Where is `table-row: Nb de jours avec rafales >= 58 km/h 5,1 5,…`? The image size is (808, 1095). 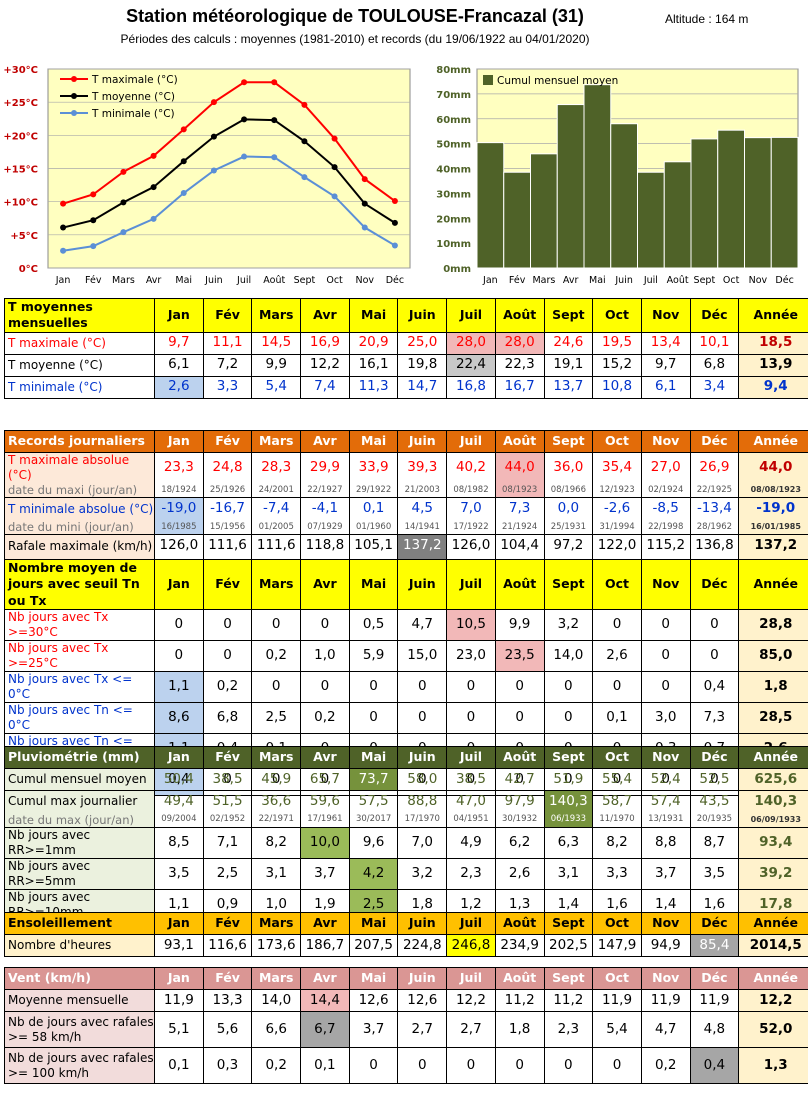 table-row: Nb de jours avec rafales >= 58 km/h 5,1 5,… is located at coordinates (406, 1029).